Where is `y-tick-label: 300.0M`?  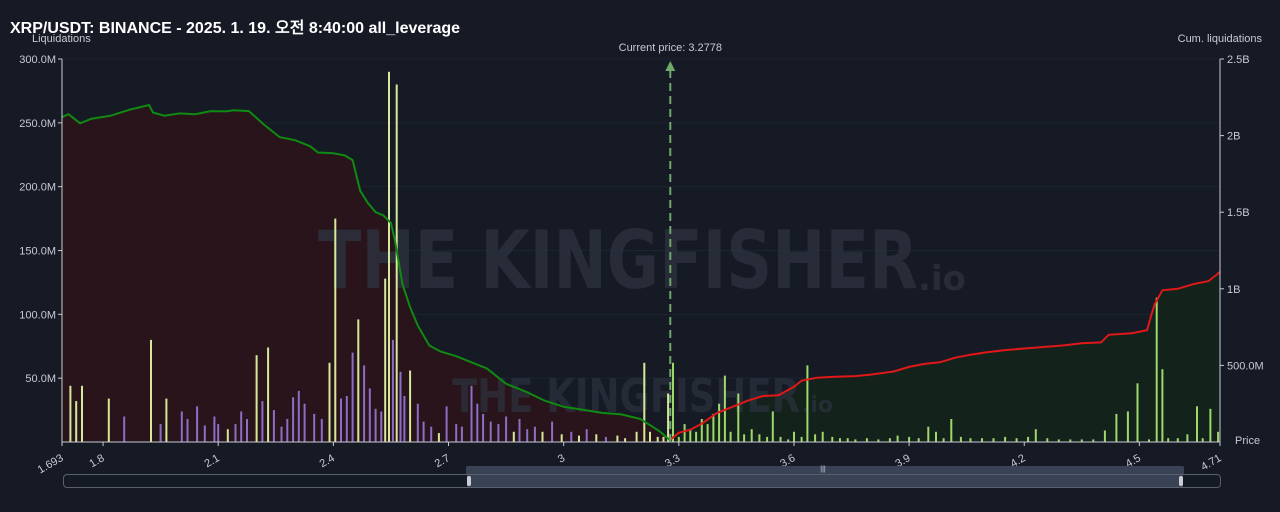 y-tick-label: 300.0M is located at coordinates (37, 60).